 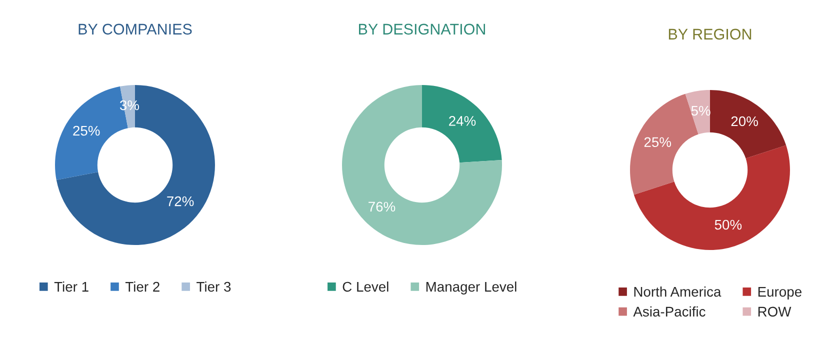 What do you see at coordinates (775, 311) in the screenshot?
I see `legend-label: ROW` at bounding box center [775, 311].